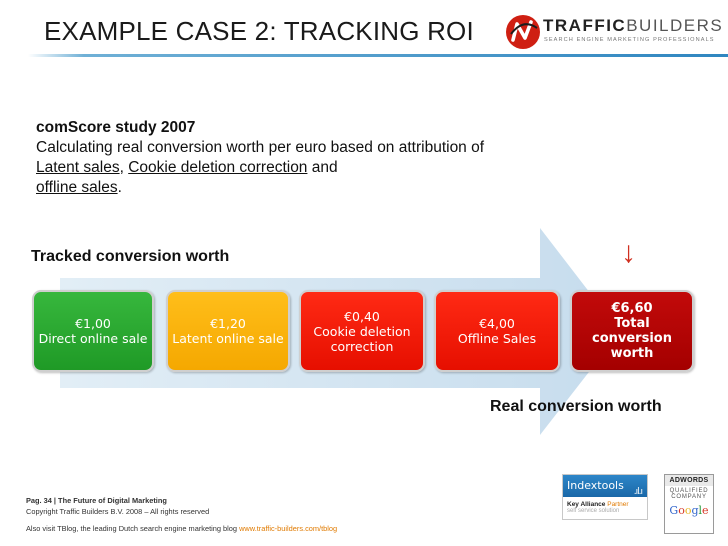 This screenshot has width=728, height=546. Describe the element at coordinates (228, 338) in the screenshot. I see `box-label: Latent online sale` at that location.